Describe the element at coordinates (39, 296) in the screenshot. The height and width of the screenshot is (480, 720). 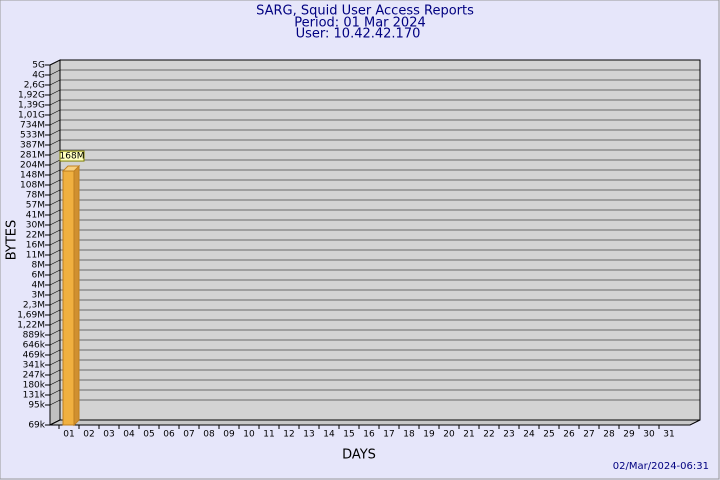
I see `y-tick-label: 3M` at that location.